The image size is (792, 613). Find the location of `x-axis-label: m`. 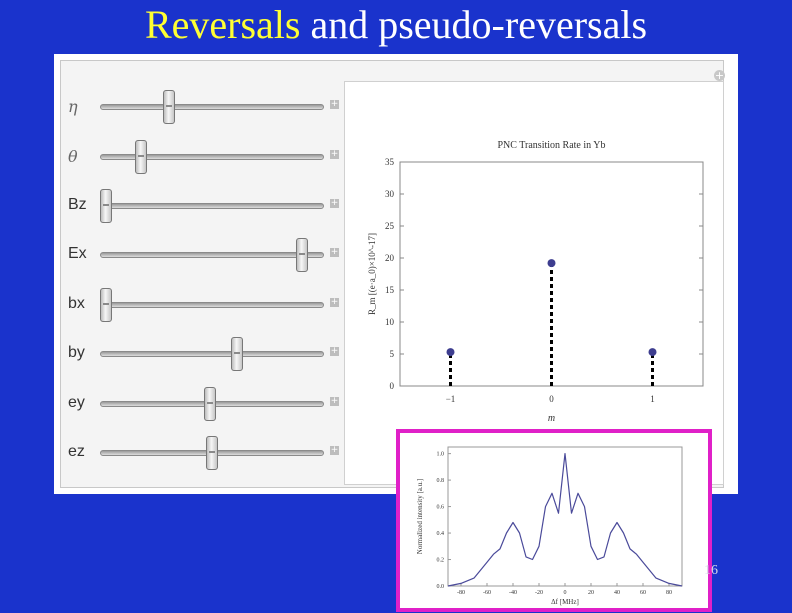

x-axis-label: m is located at coordinates (551, 418).